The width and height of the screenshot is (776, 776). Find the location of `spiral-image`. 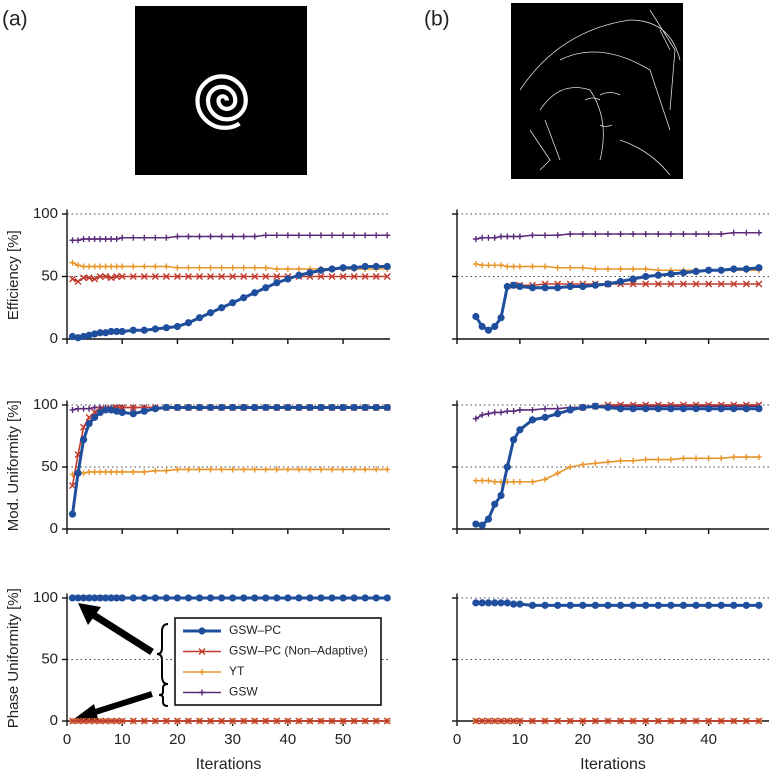

spiral-image is located at coordinates (221, 90).